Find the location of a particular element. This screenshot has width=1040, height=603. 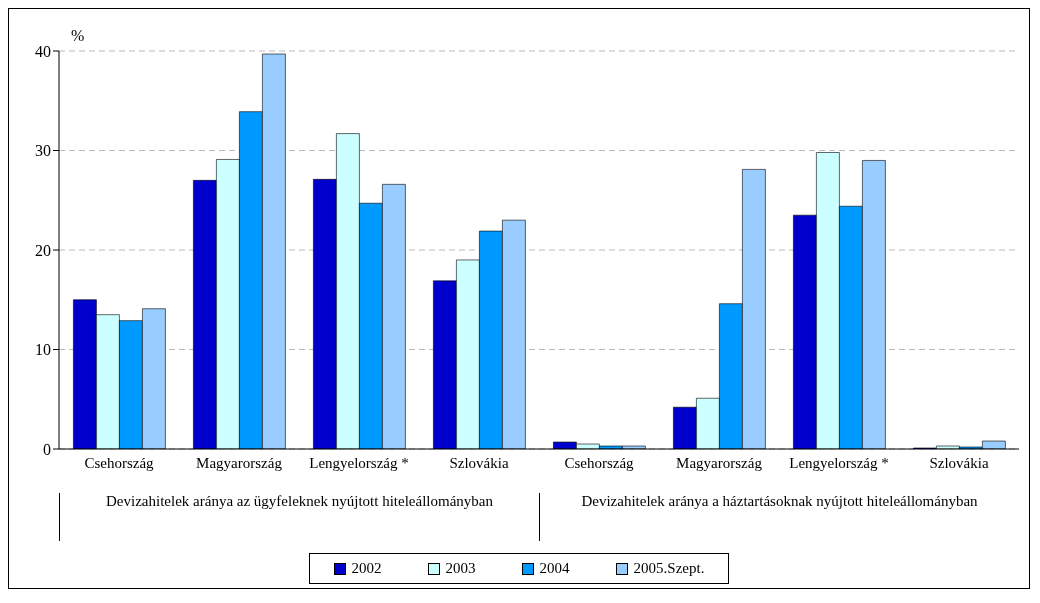

y-tick-label: 20 is located at coordinates (43, 250).